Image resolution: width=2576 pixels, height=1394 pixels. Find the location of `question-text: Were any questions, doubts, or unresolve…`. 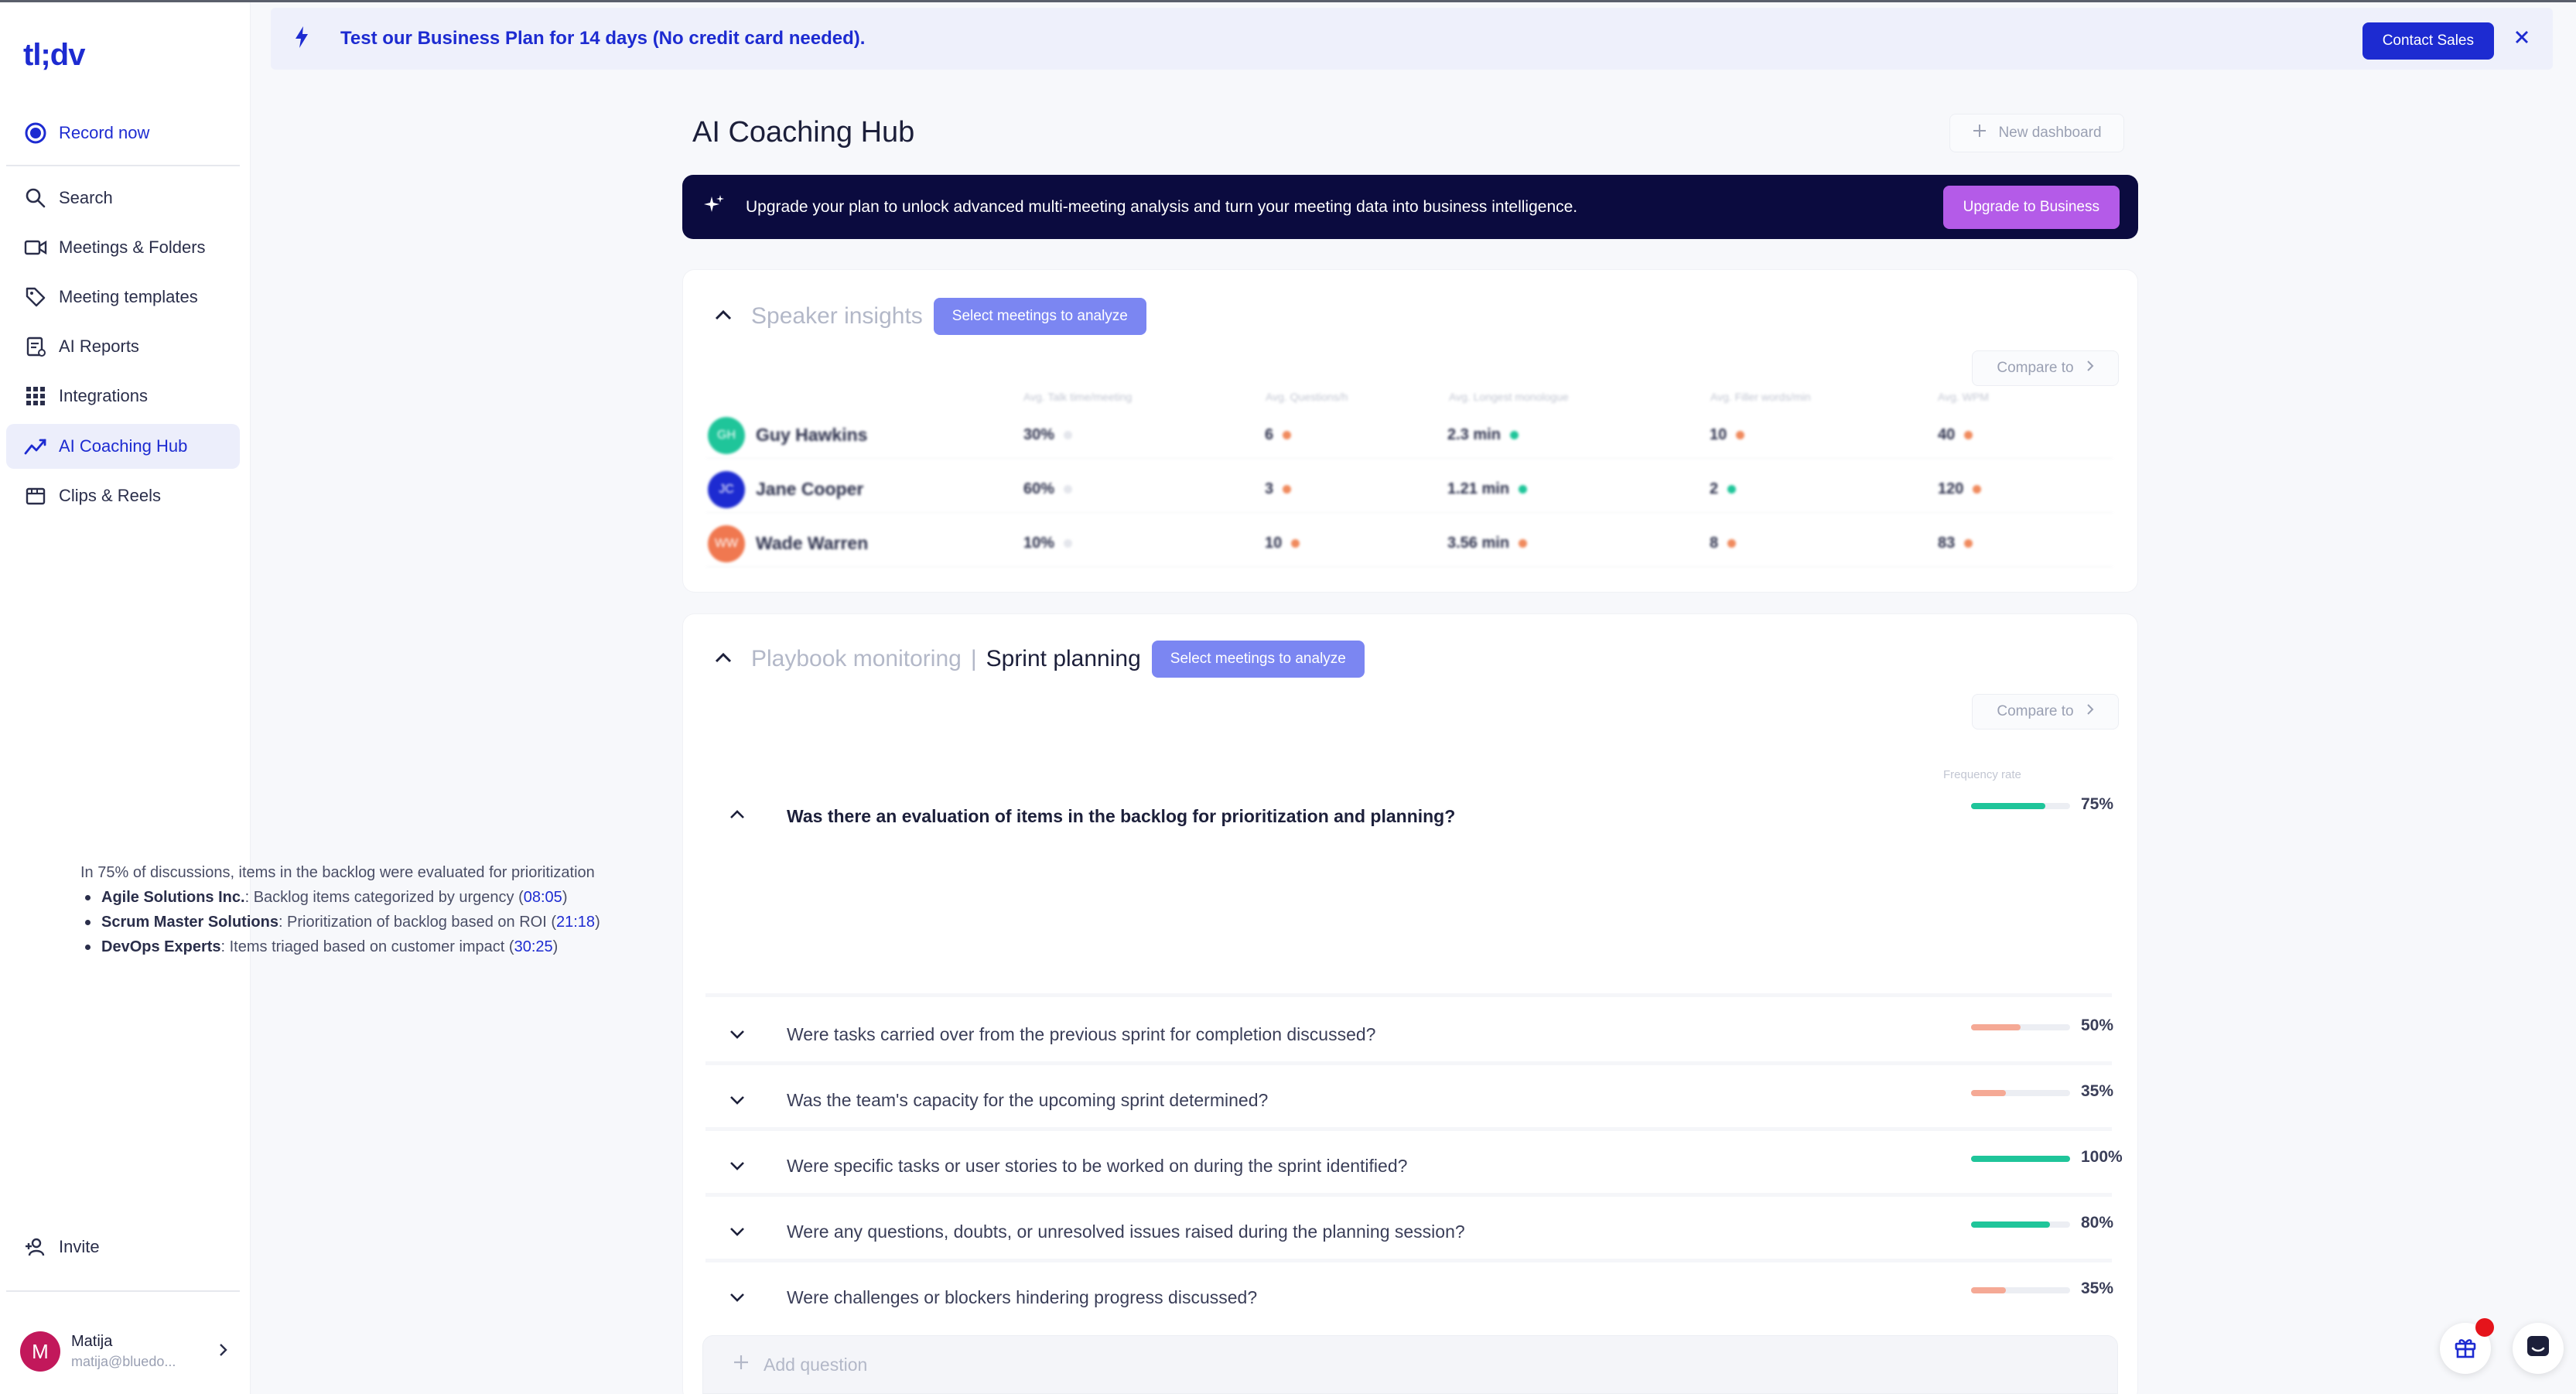

question-text: Were any questions, doubts, or unresolve… is located at coordinates (1126, 1232).